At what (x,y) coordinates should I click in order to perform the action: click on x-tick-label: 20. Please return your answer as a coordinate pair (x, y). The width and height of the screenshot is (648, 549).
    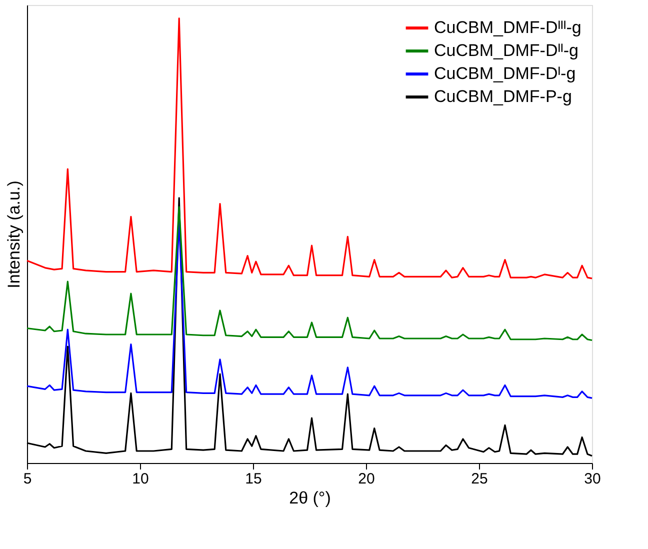
    Looking at the image, I should click on (366, 479).